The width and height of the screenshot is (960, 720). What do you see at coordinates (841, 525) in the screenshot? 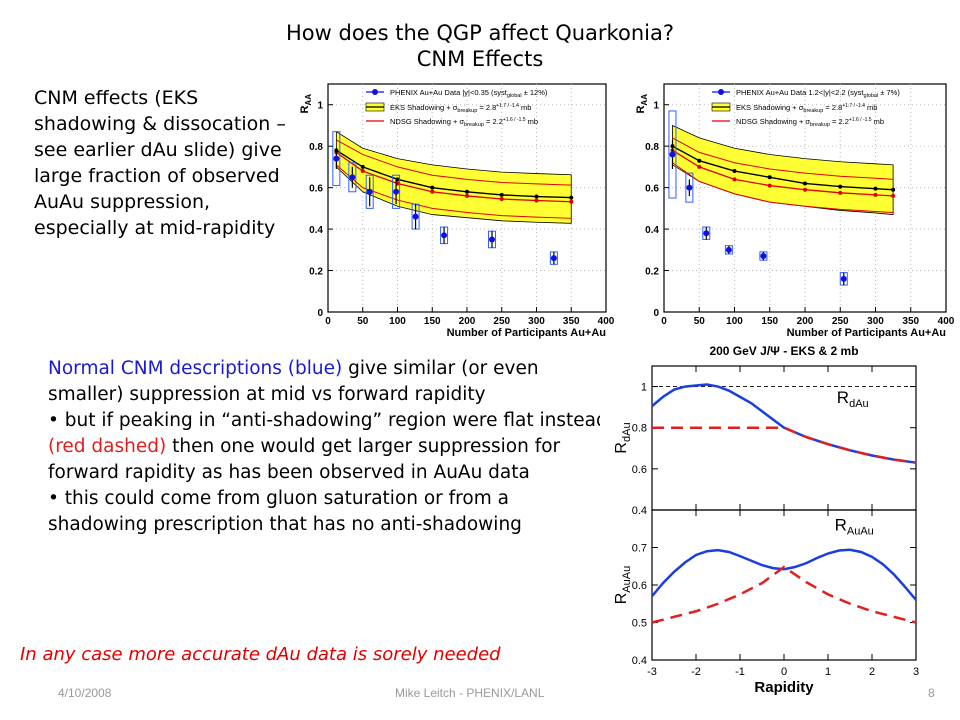
I see `c3-bottom-inner-main: R` at bounding box center [841, 525].